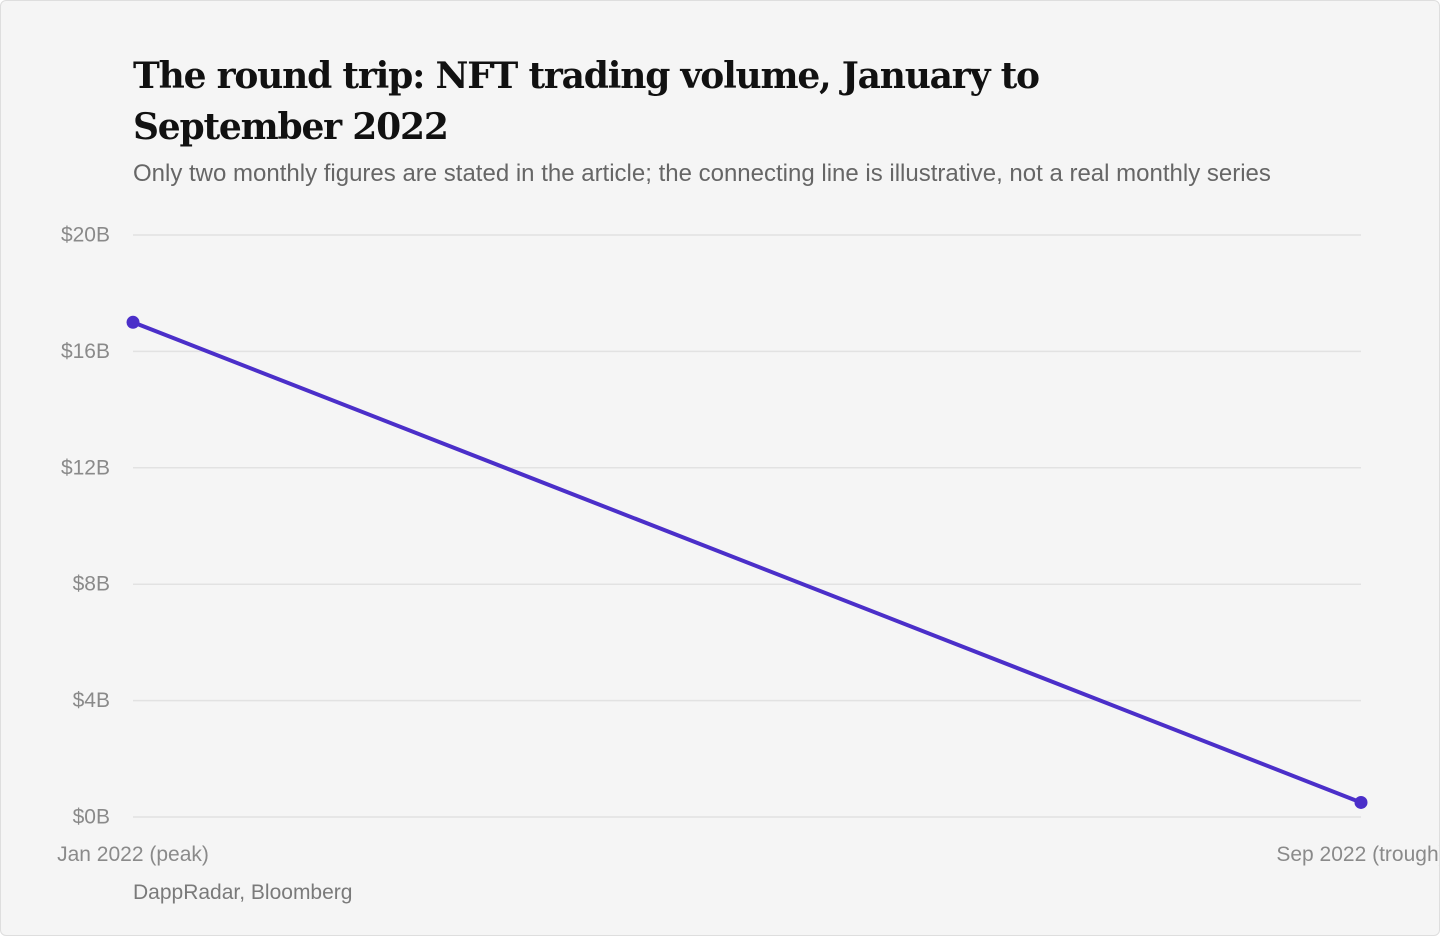  Describe the element at coordinates (91, 817) in the screenshot. I see `y-tick-label: $0B` at that location.